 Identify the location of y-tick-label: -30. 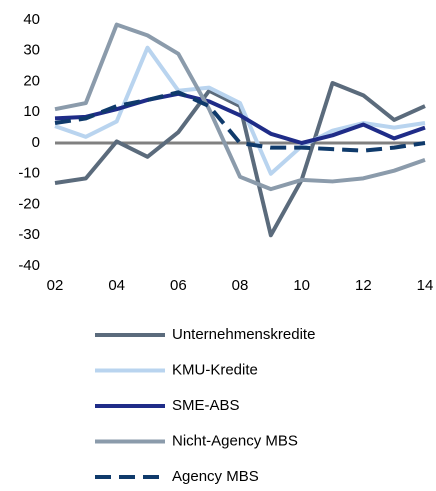
(29, 234).